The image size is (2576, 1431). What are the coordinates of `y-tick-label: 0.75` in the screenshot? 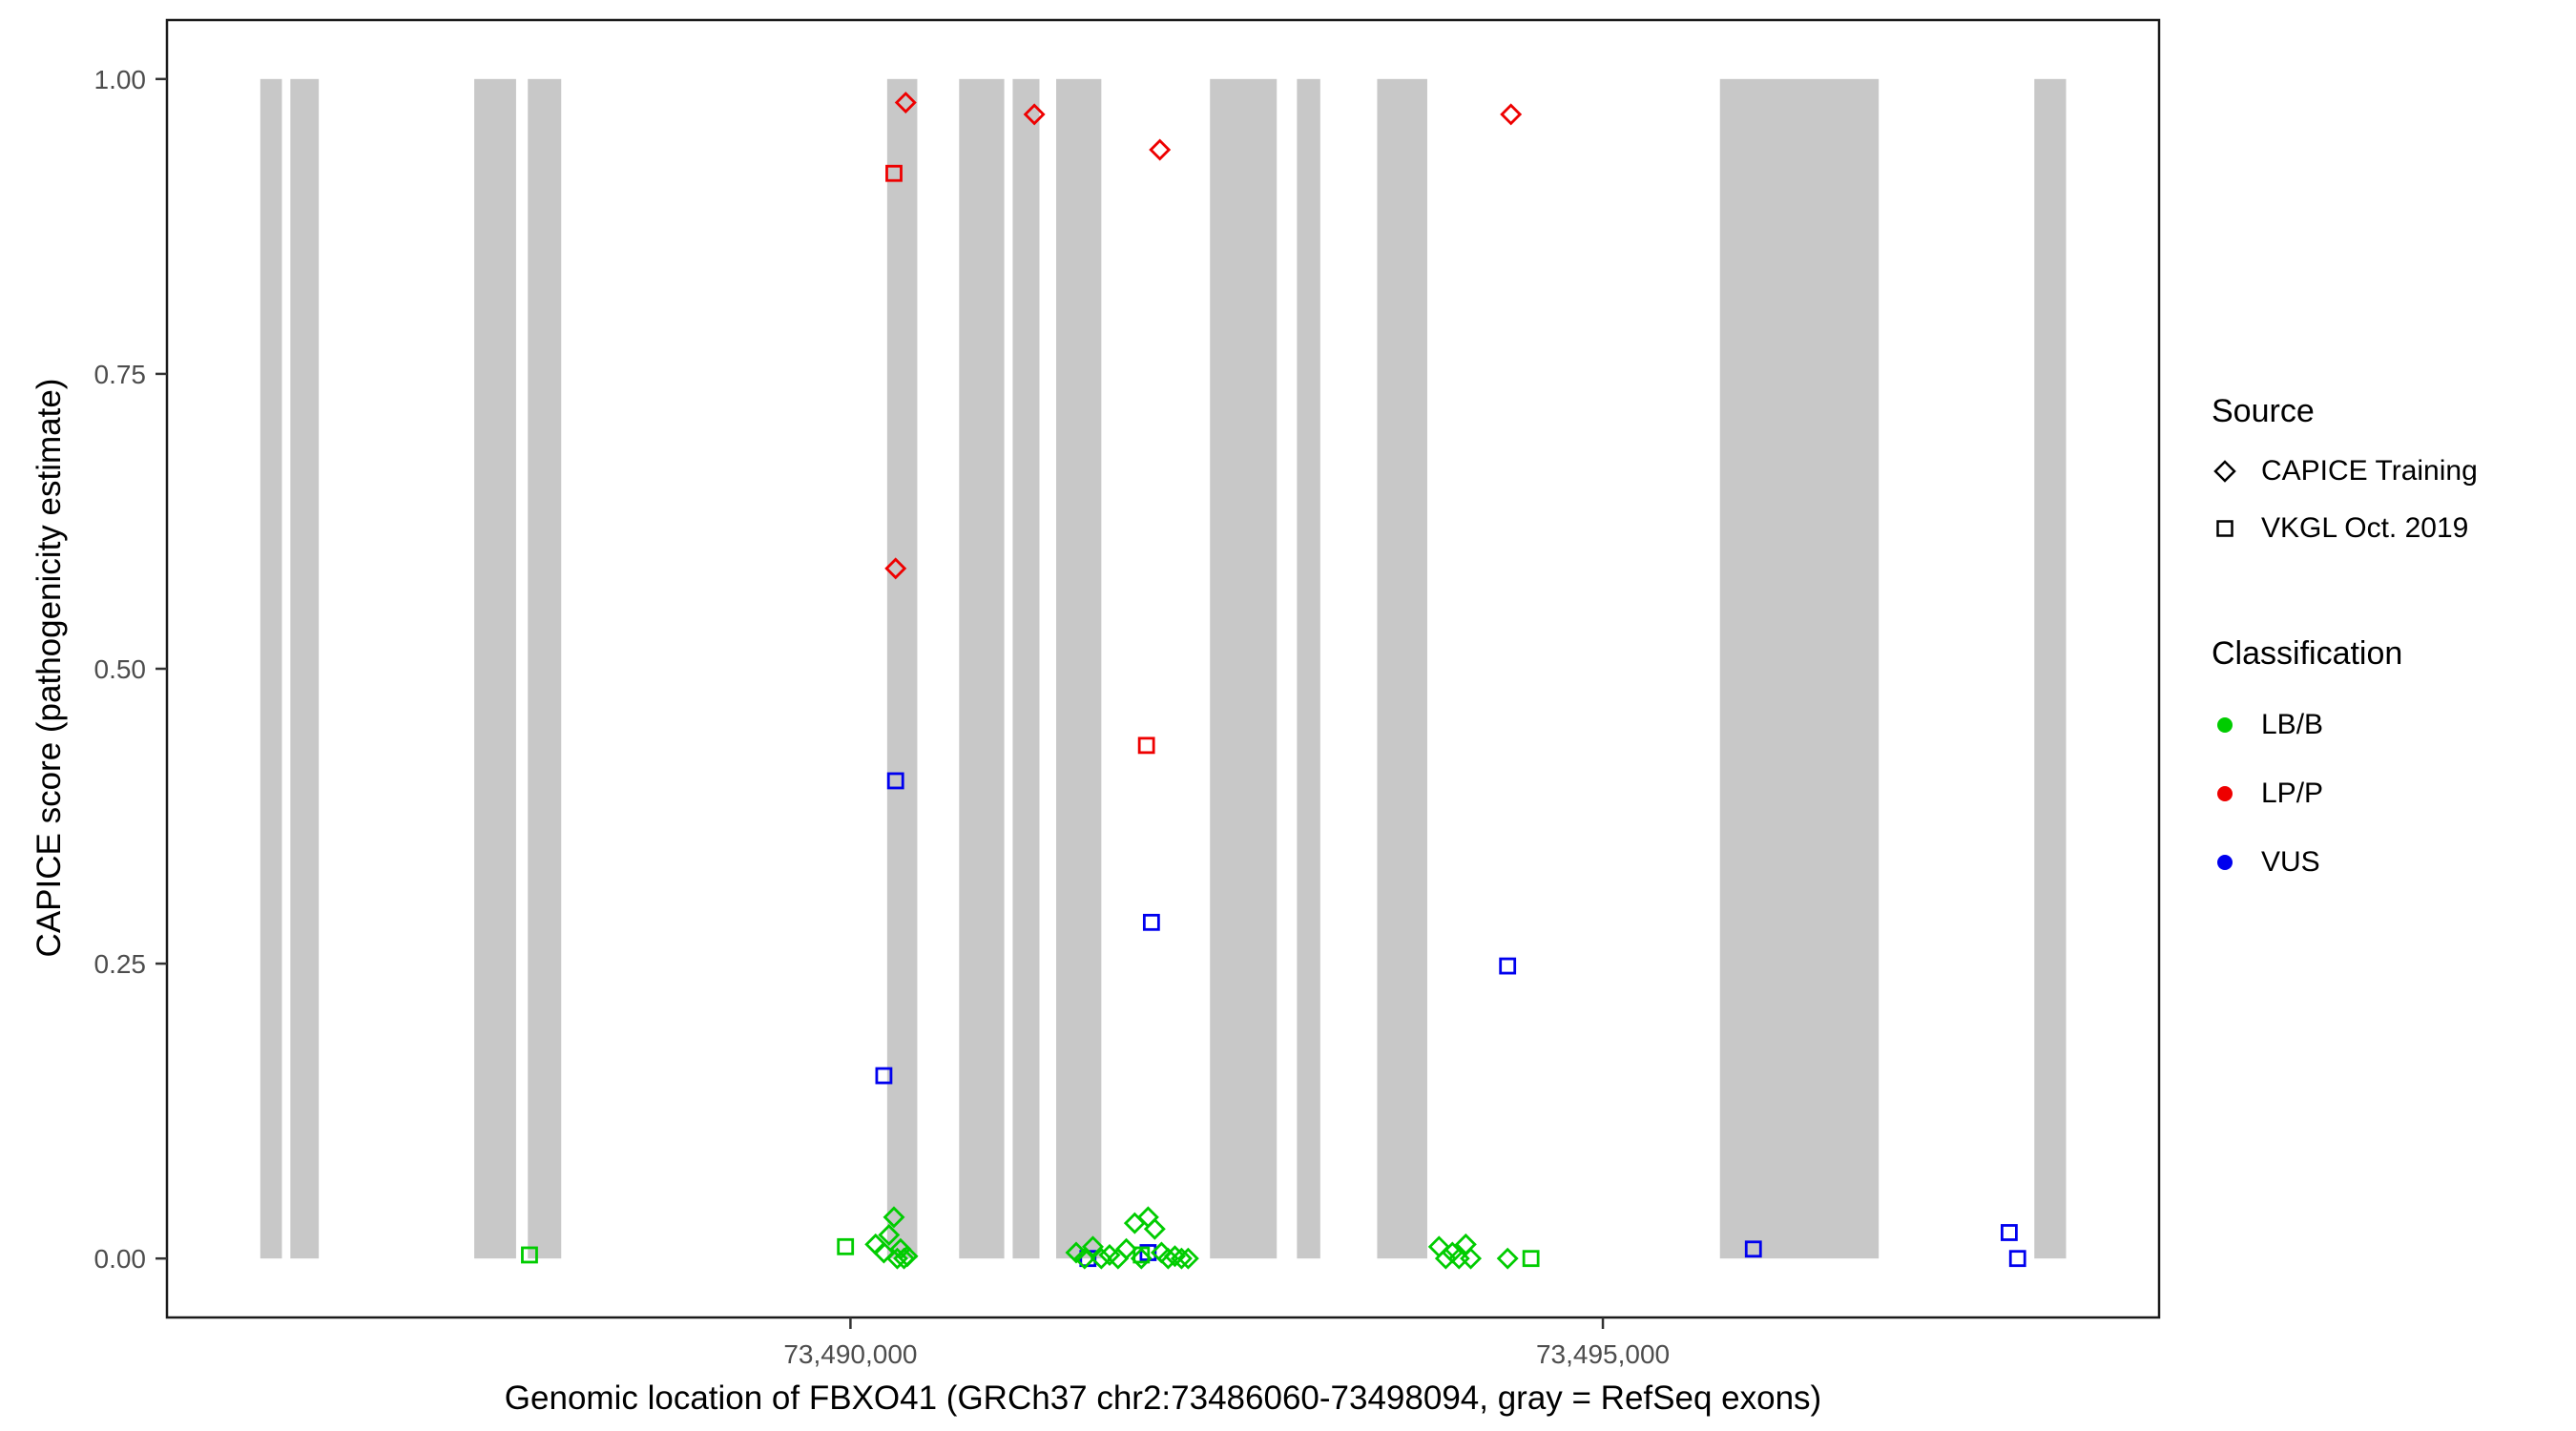 It's located at (120, 375).